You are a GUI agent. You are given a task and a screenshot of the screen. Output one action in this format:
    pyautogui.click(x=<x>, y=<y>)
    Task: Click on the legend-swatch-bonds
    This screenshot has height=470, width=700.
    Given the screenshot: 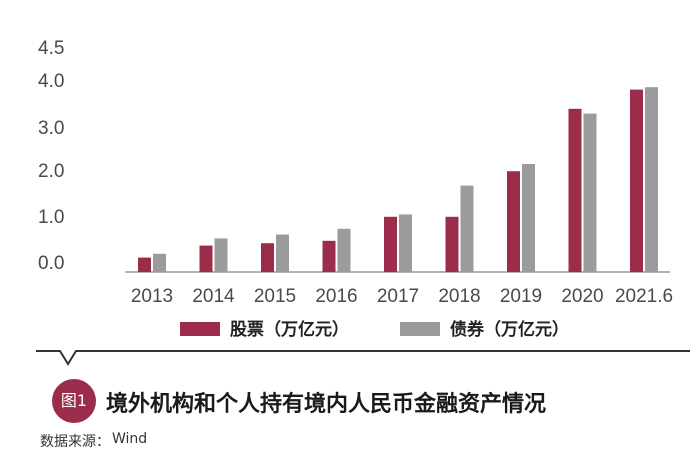 What is the action you would take?
    pyautogui.click(x=420, y=329)
    